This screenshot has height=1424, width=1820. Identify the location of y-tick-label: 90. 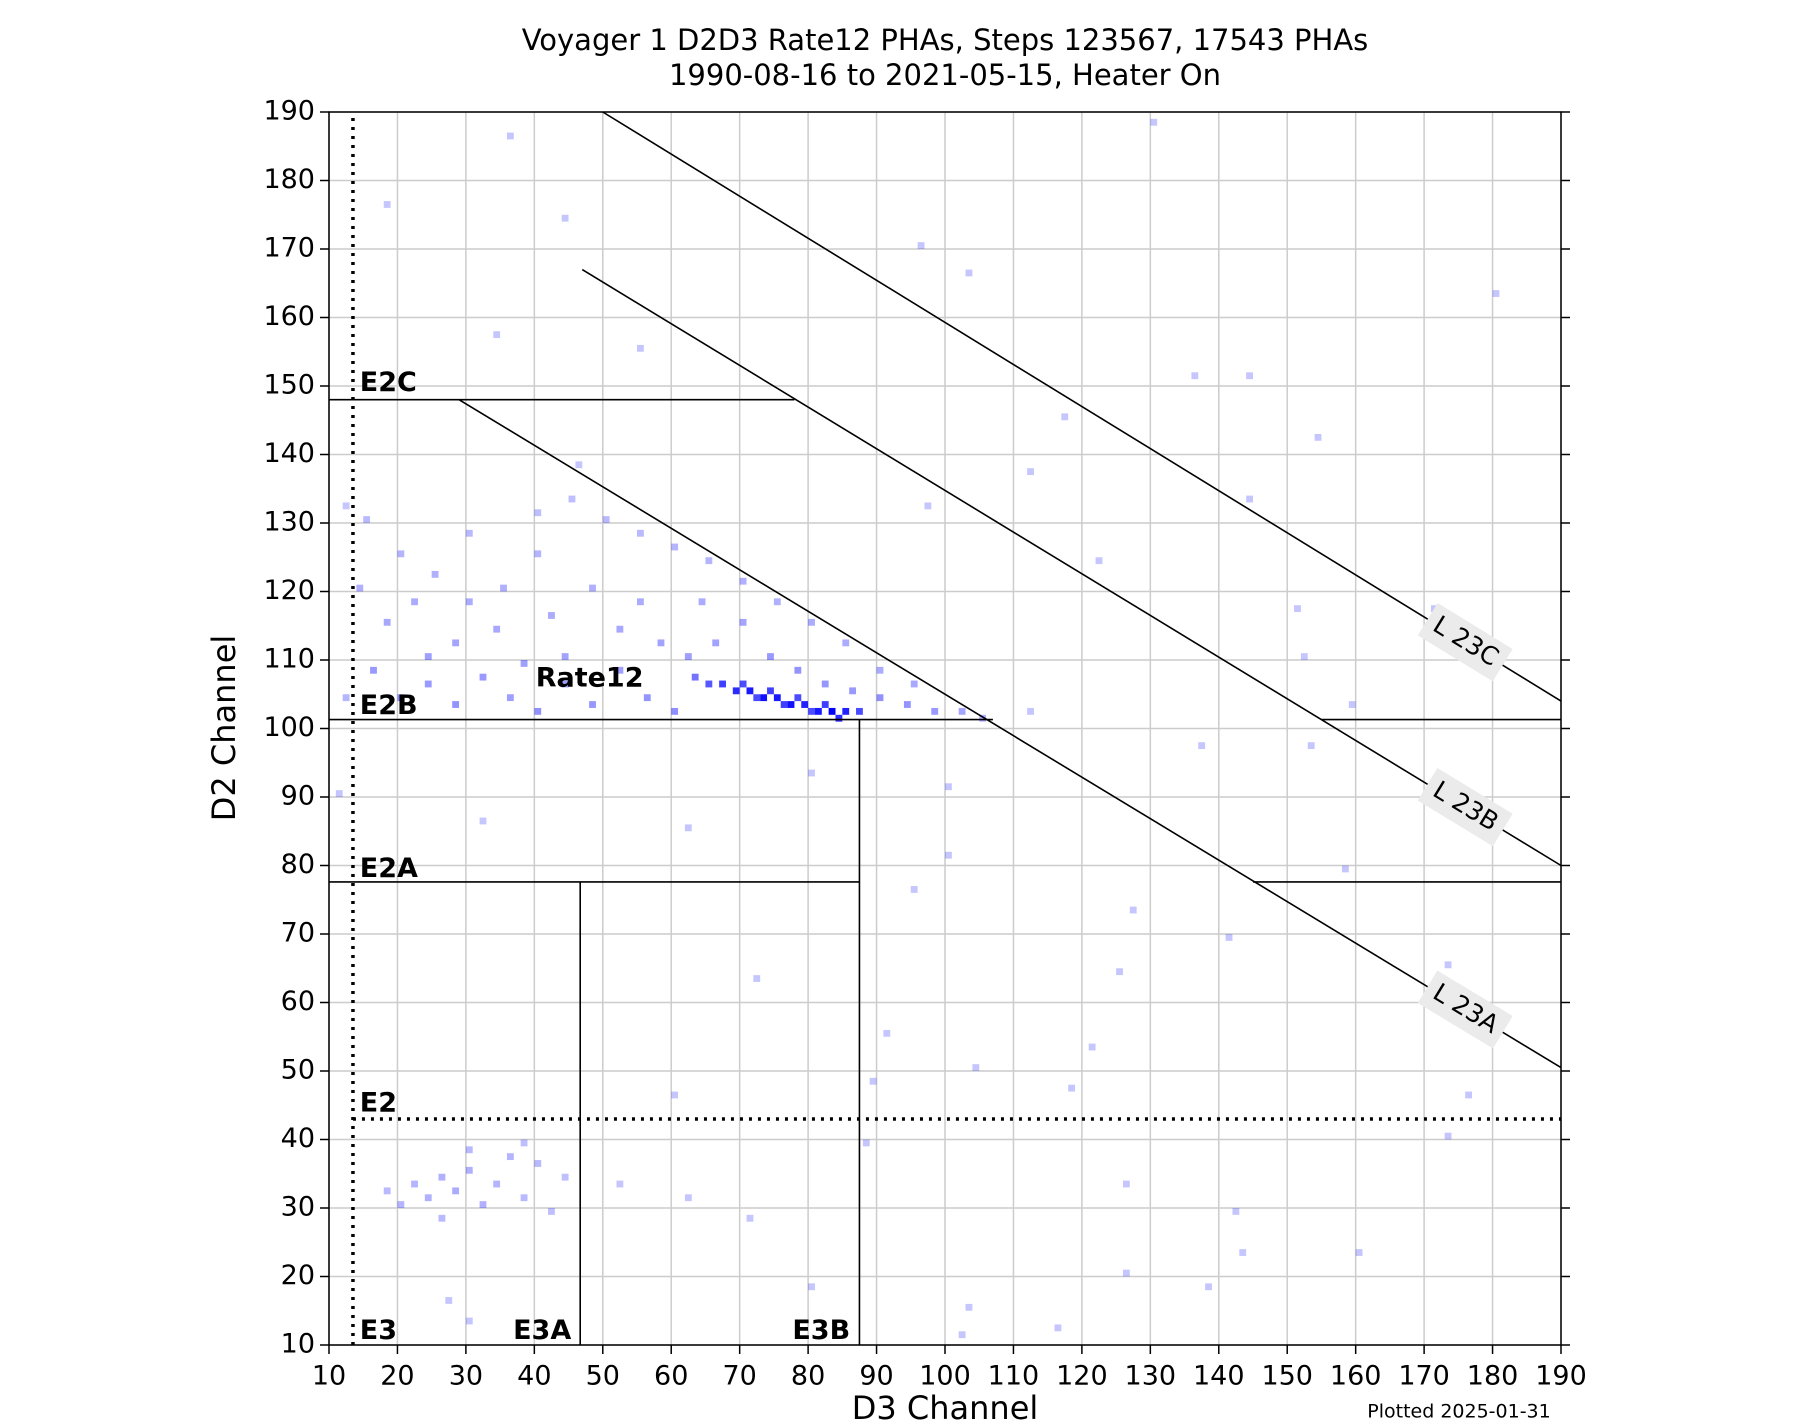
(298, 796).